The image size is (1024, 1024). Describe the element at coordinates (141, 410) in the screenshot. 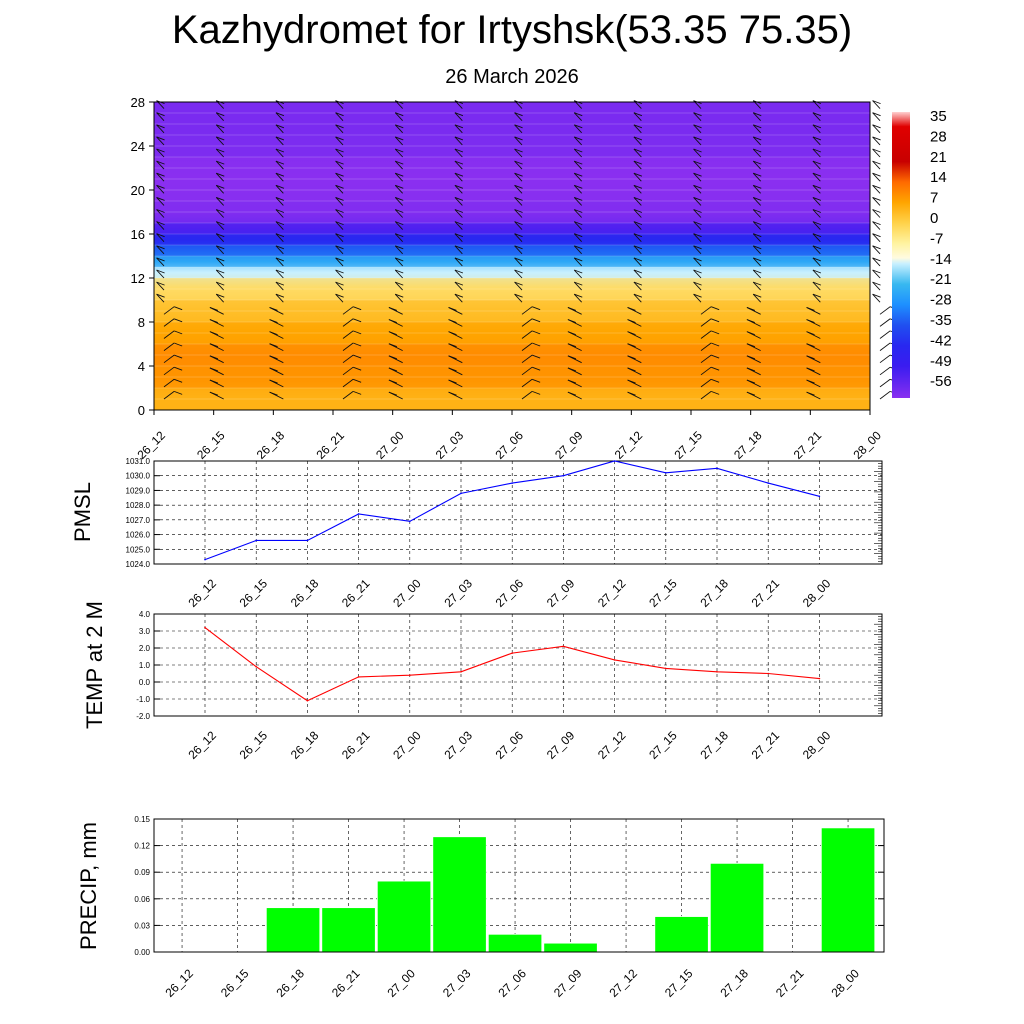

I see `heatmap-y-tick-label: 0` at that location.